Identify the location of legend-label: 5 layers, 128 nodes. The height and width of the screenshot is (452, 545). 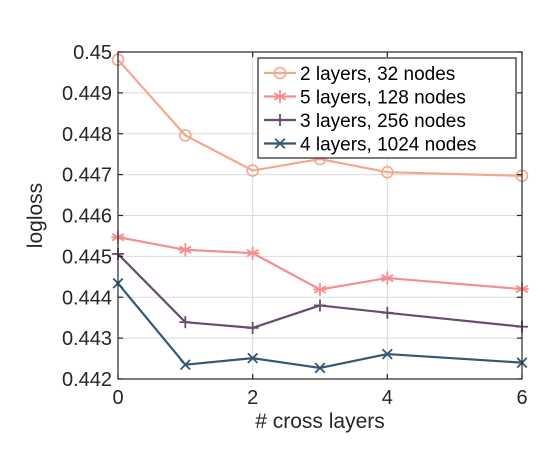
(383, 98).